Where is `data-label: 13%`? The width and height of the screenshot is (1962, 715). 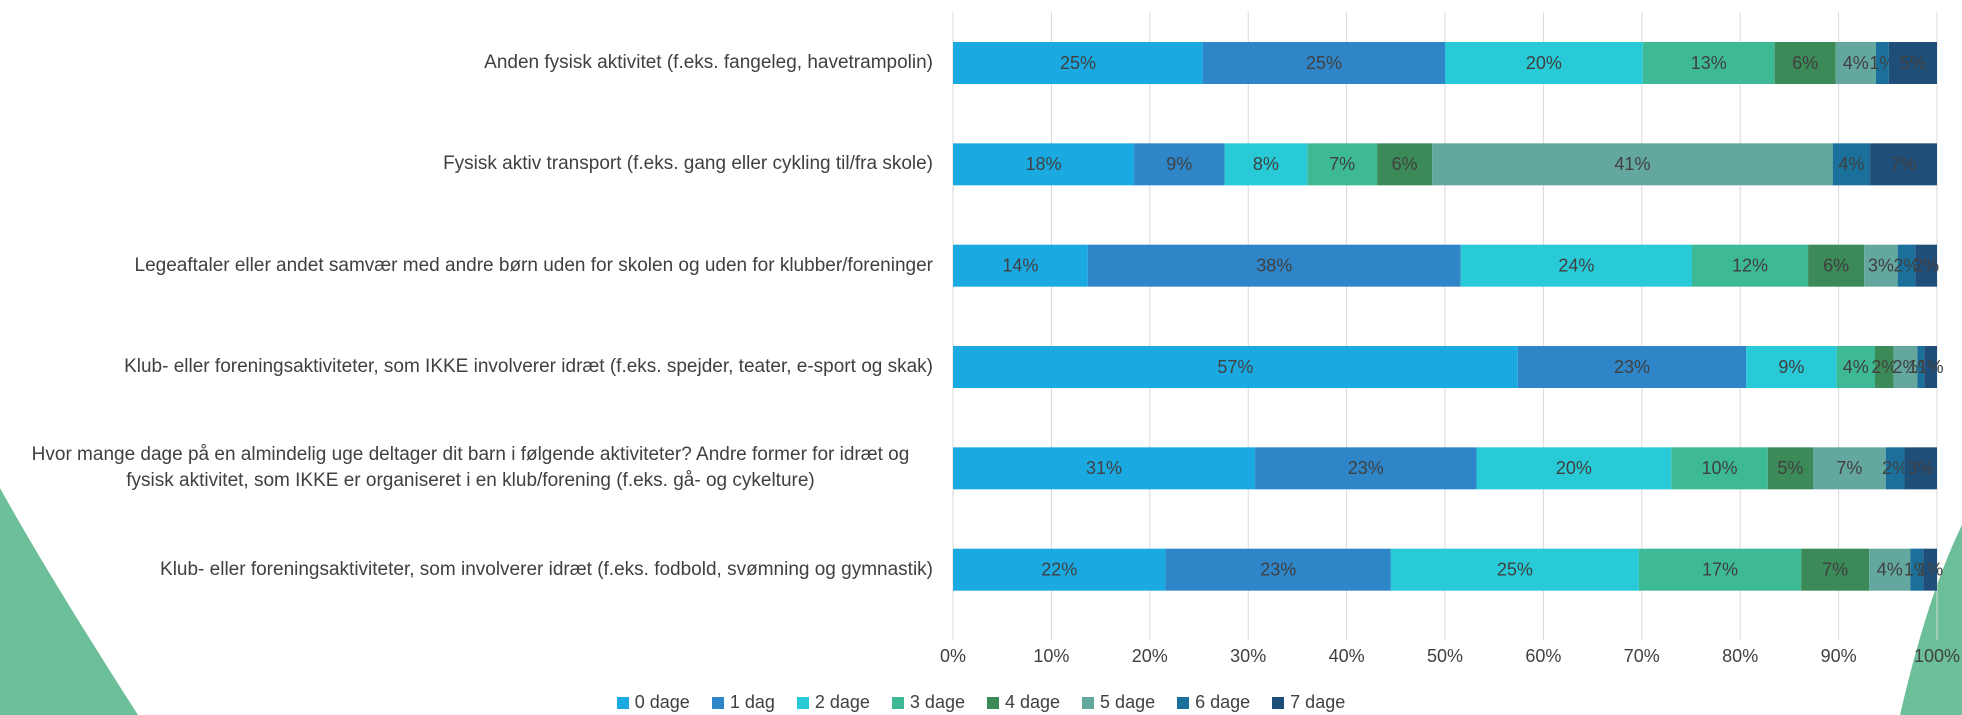
data-label: 13% is located at coordinates (1709, 63).